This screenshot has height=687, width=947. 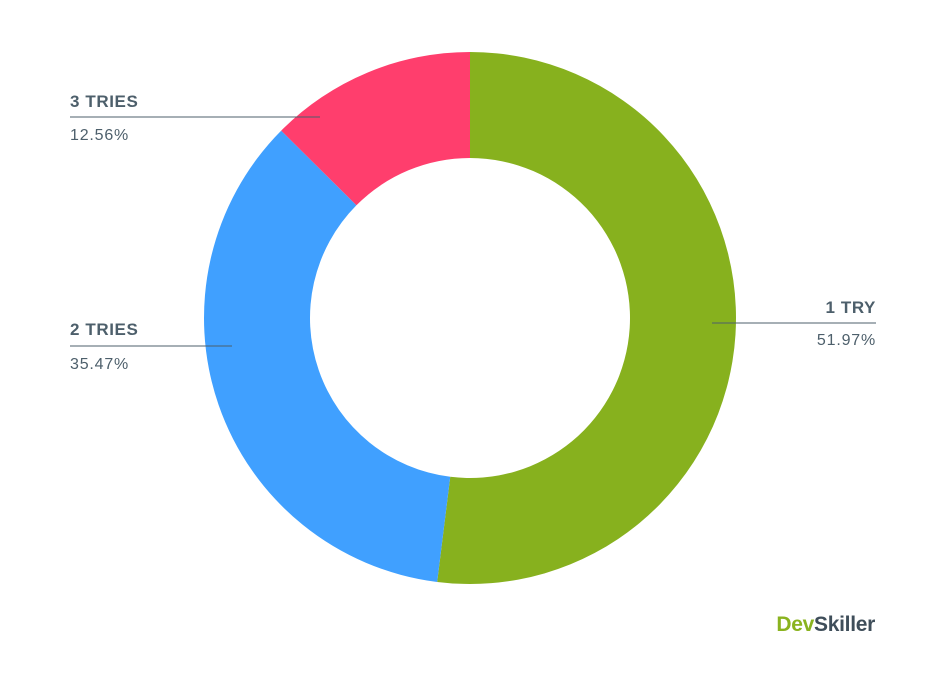 I want to click on slice-label-1-try: 1 TRY, so click(x=850, y=307).